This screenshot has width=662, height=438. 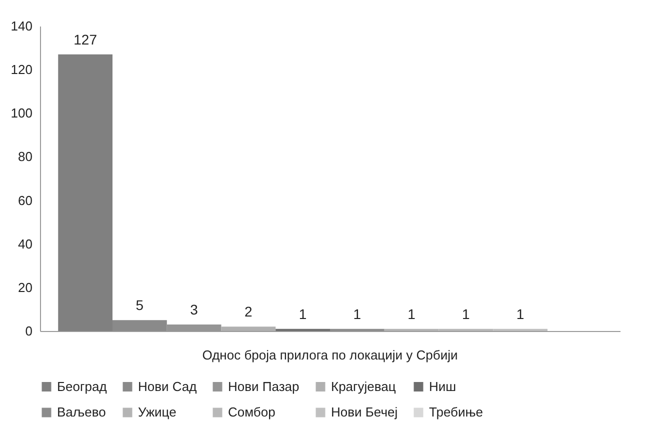 I want to click on legend-label: Београд, so click(x=82, y=386).